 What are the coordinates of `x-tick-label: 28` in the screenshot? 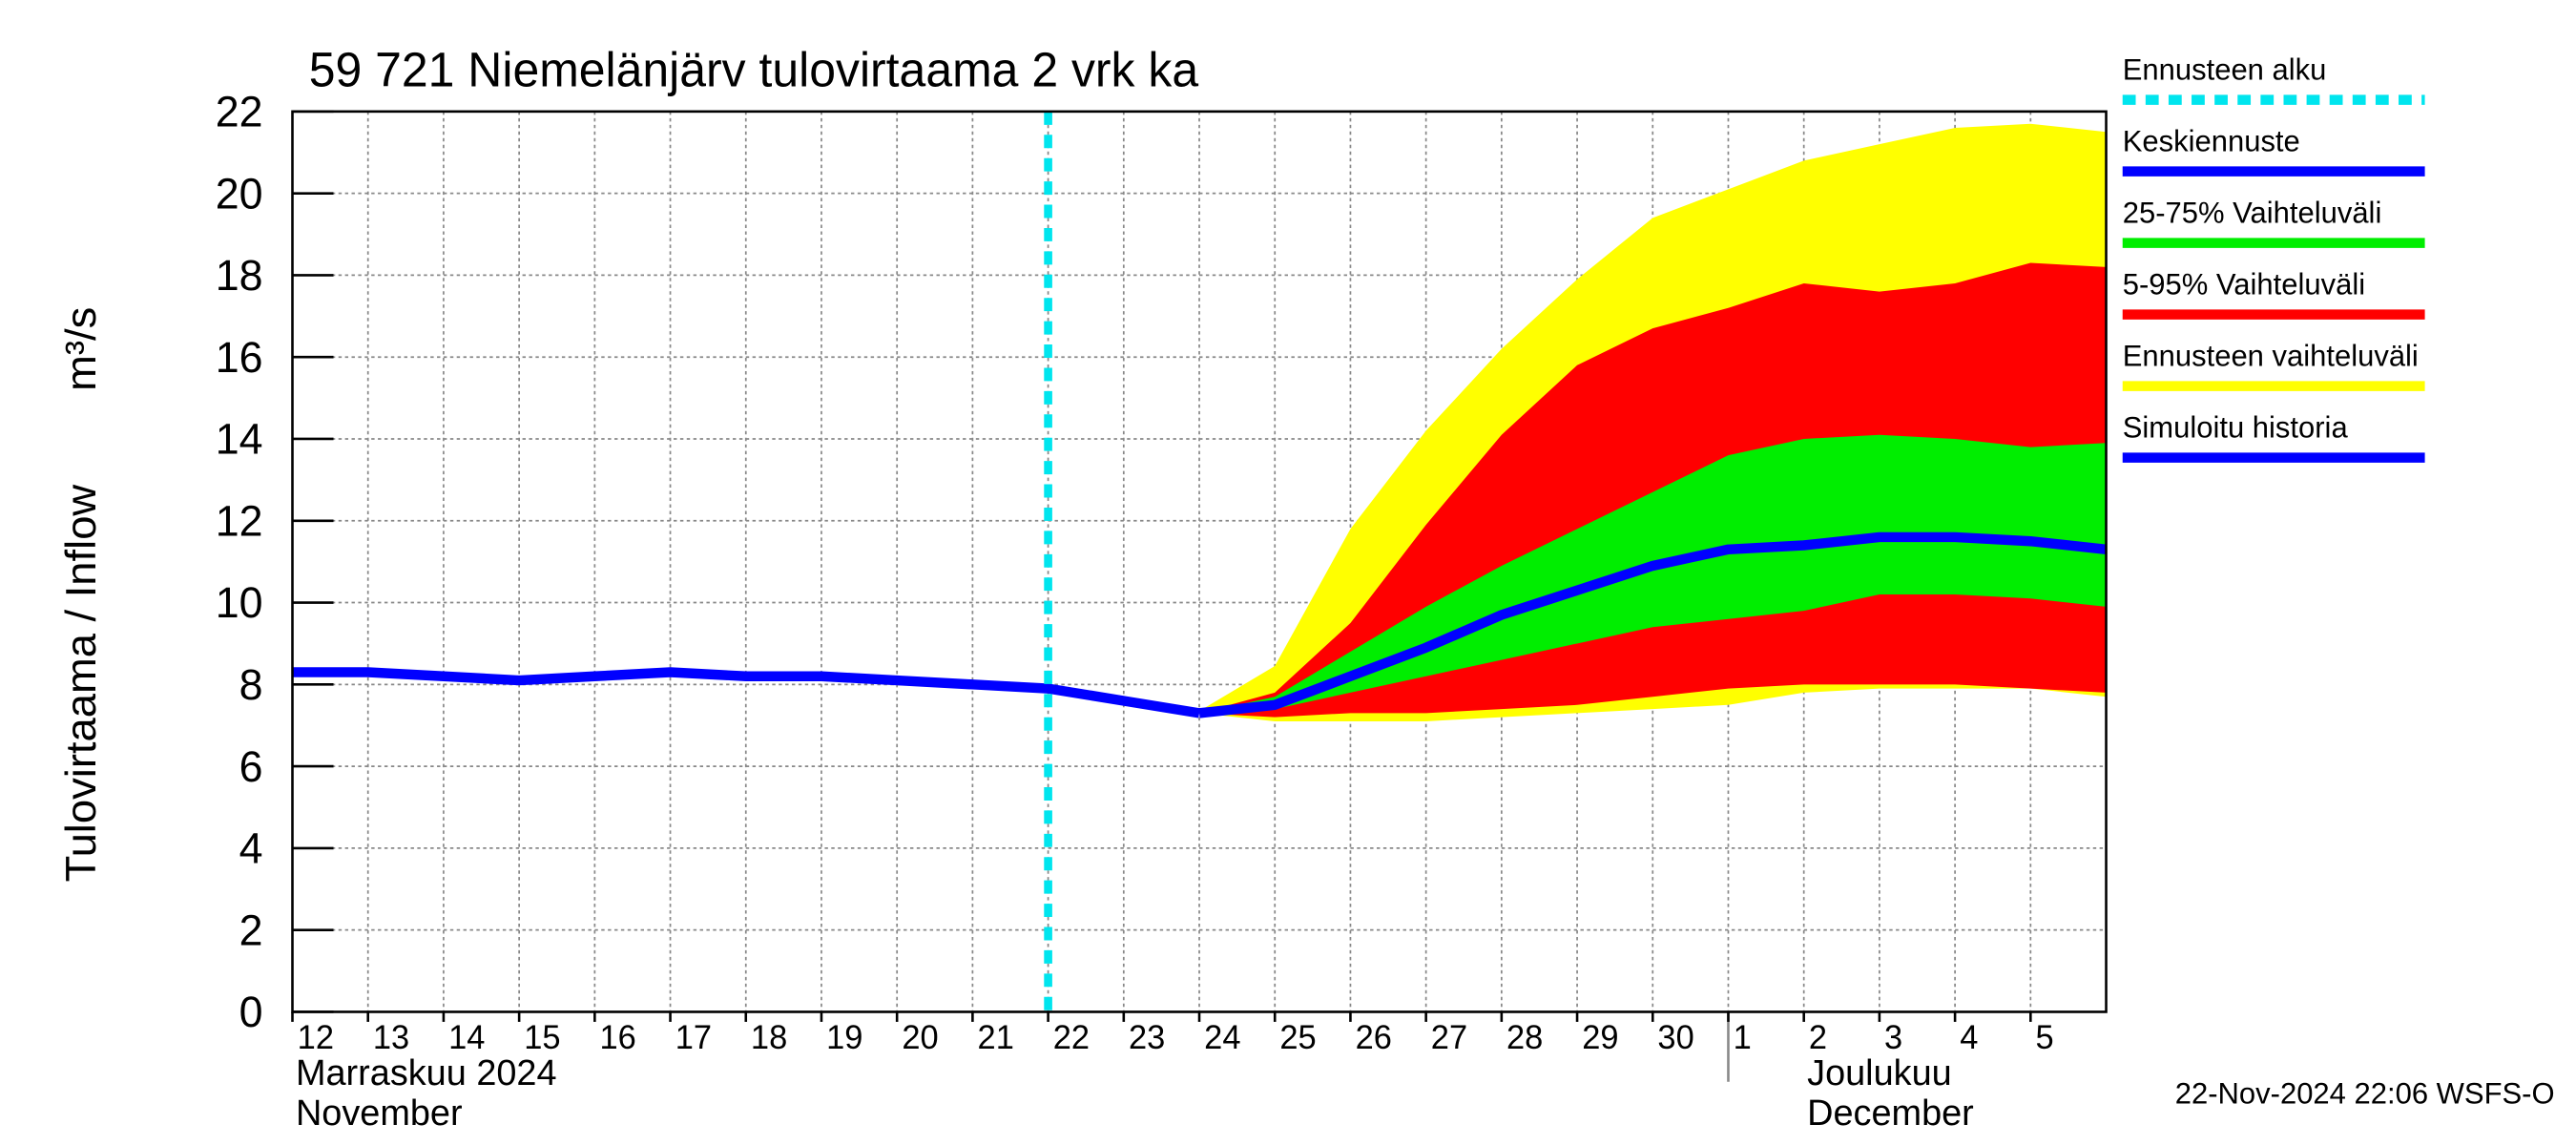 It's located at (1524, 1038).